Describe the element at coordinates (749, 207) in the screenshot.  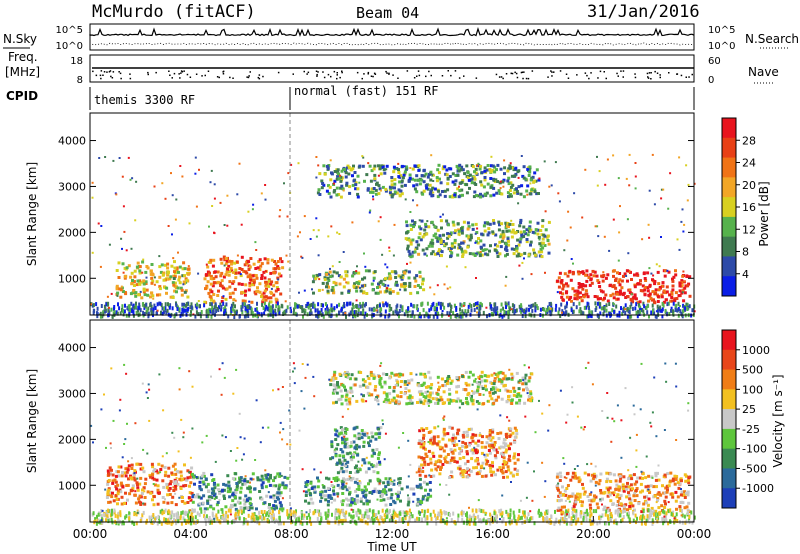
I see `colorbar-tick-label: 16` at that location.